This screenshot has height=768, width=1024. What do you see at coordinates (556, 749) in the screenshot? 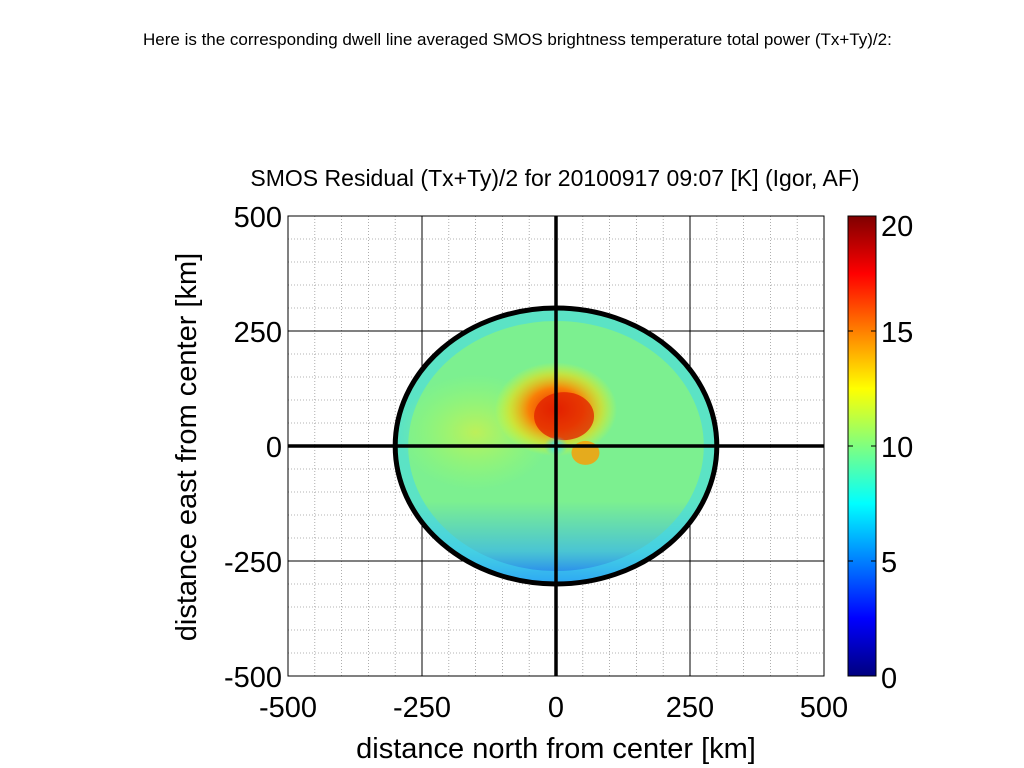
I see `x-axis-label: distance north from center [km]` at bounding box center [556, 749].